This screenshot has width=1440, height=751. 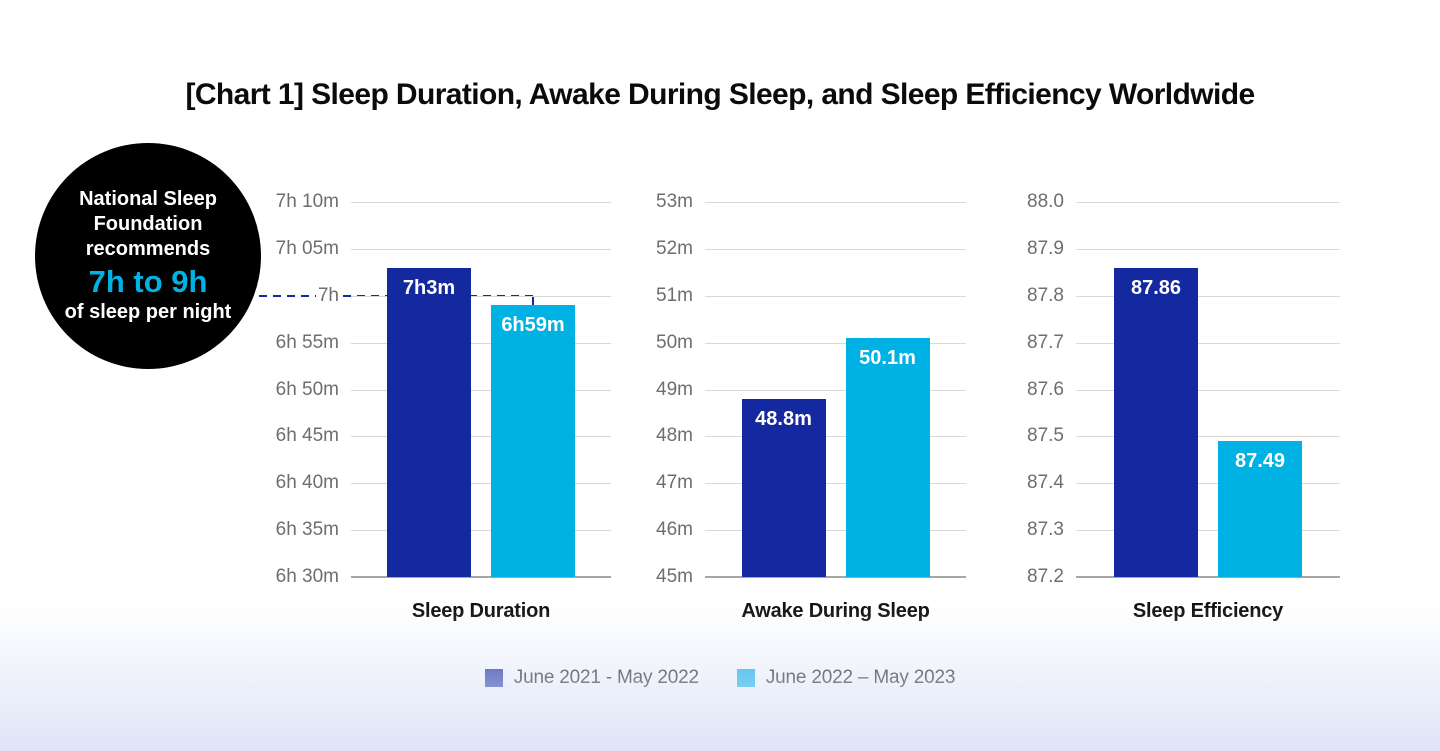 What do you see at coordinates (835, 611) in the screenshot?
I see `axis-title-awake-during-sleep: Awake During Sleep` at bounding box center [835, 611].